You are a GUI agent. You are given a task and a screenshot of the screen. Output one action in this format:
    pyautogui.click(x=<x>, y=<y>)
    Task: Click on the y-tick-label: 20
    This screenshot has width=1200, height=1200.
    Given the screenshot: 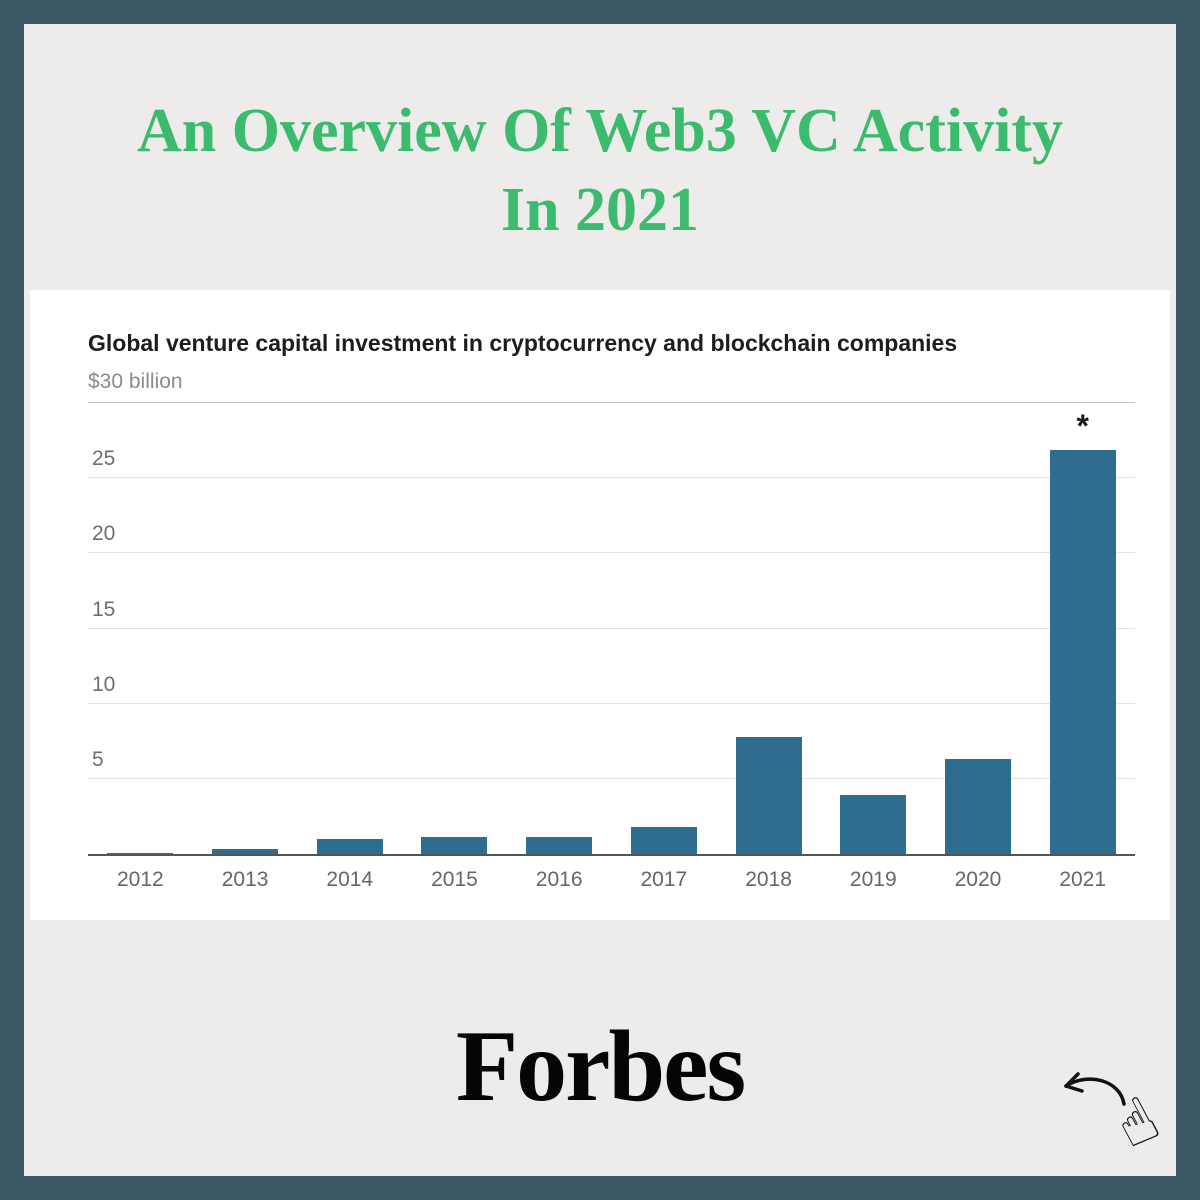 What is the action you would take?
    pyautogui.click(x=104, y=534)
    